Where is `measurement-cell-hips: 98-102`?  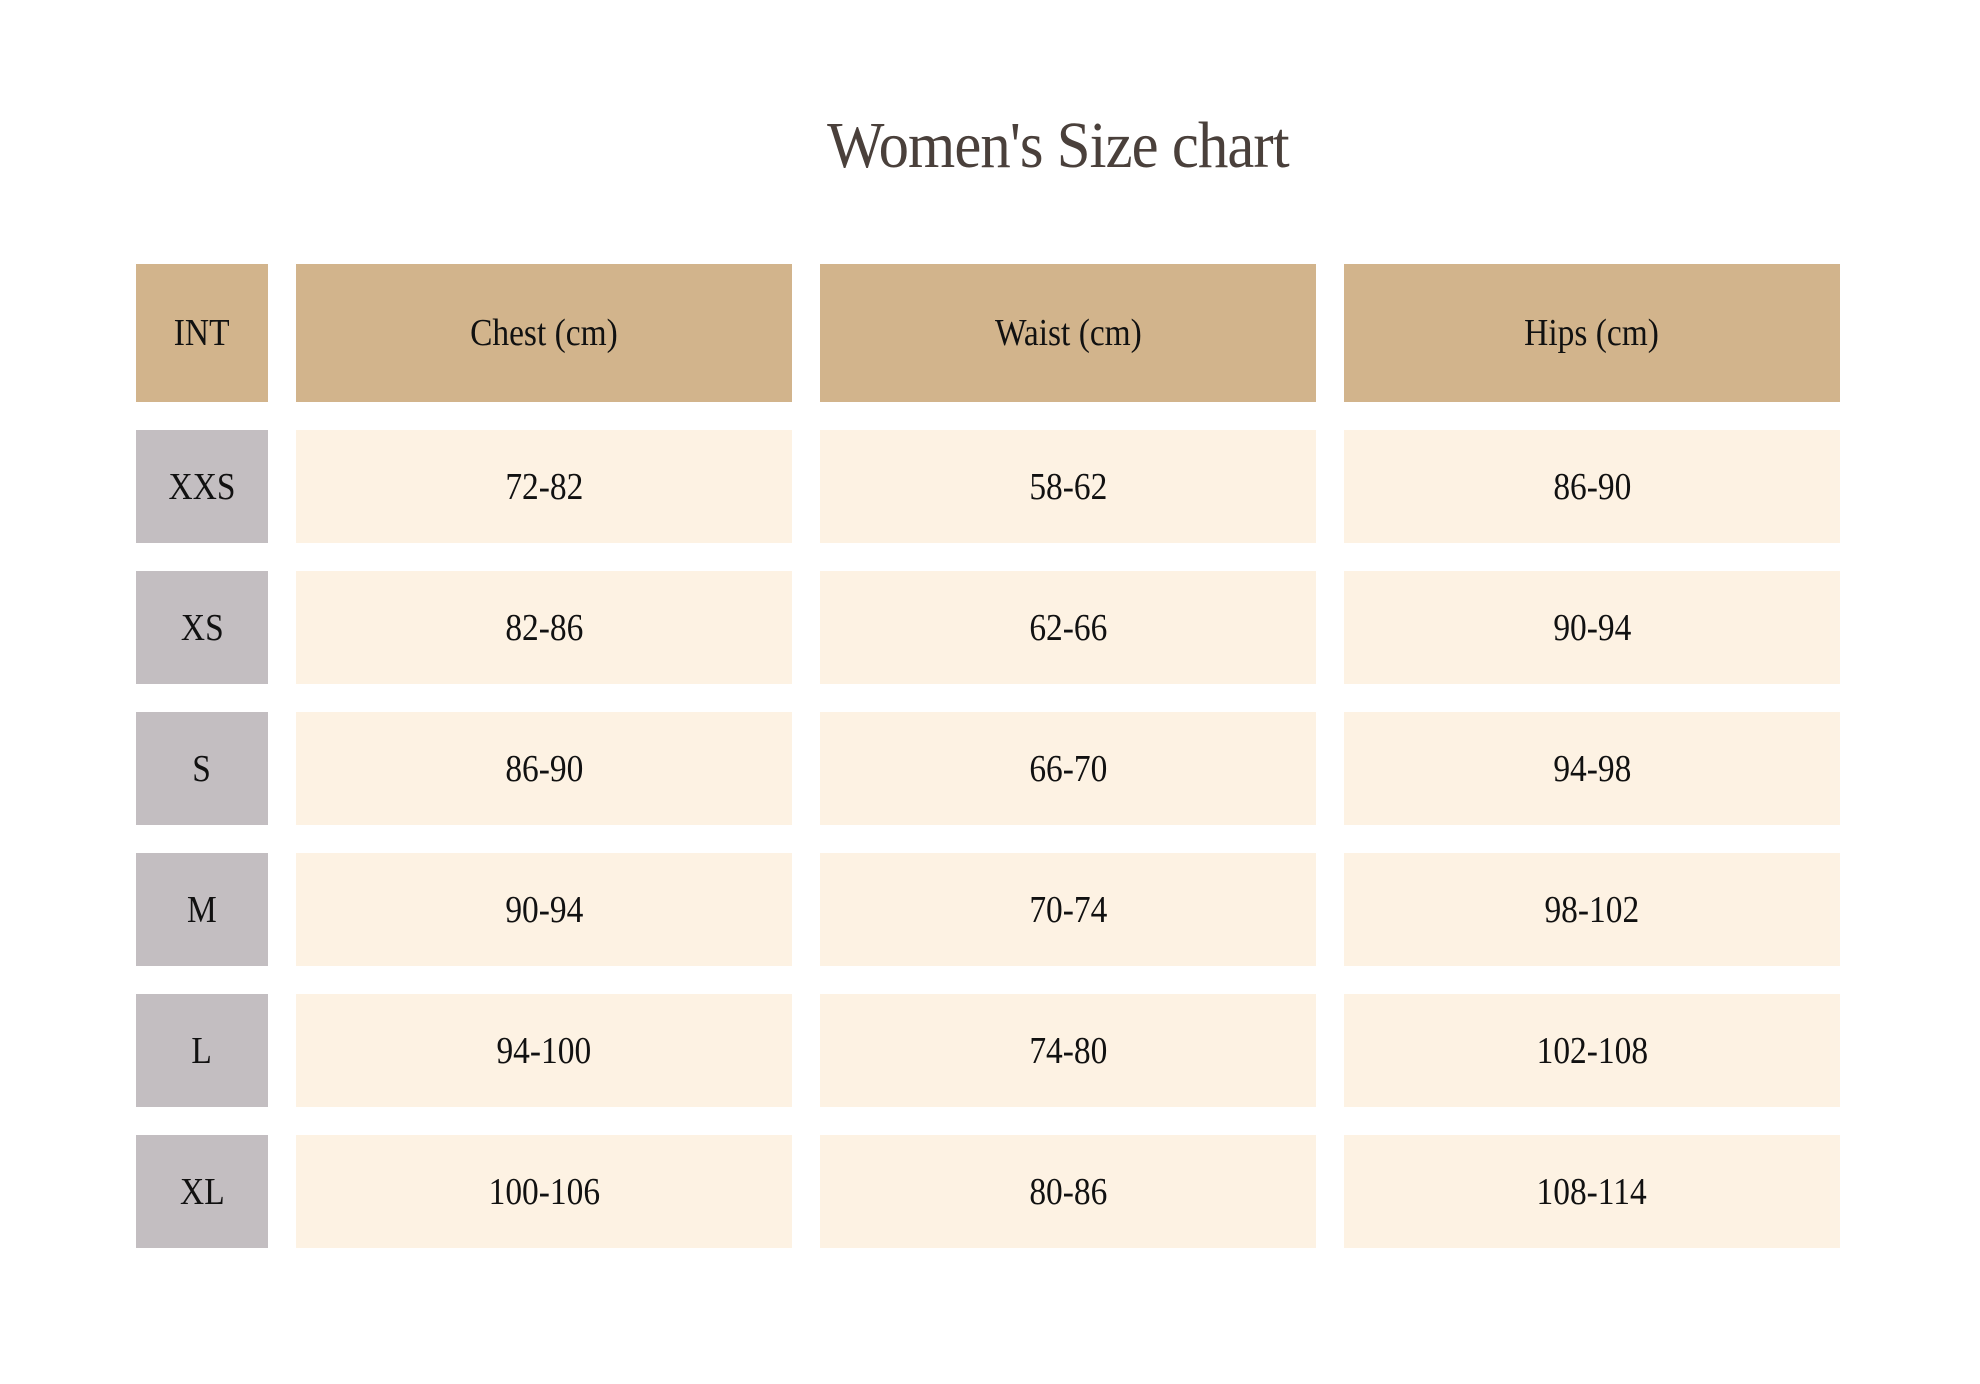
measurement-cell-hips: 98-102 is located at coordinates (1592, 909).